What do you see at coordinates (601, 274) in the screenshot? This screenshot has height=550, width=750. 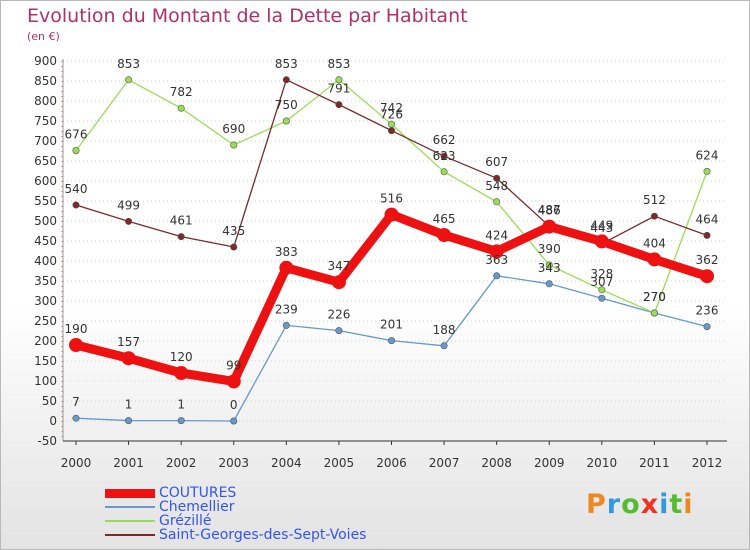 I see `data-label: 328` at bounding box center [601, 274].